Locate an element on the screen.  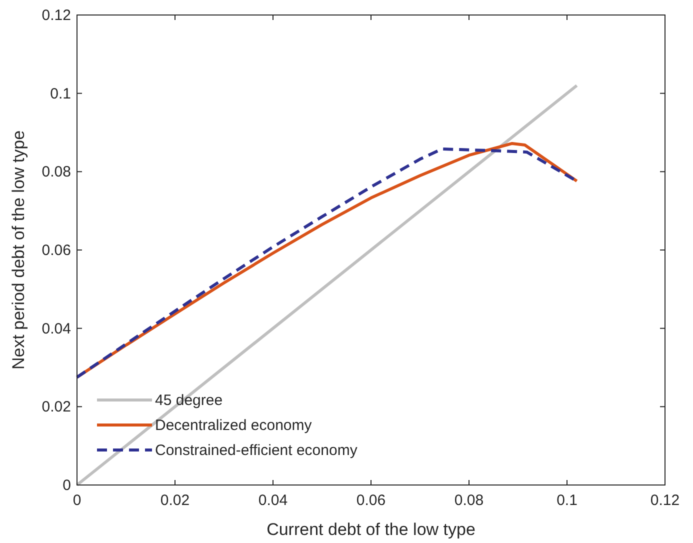
x-tick-label: 0.06 is located at coordinates (371, 500).